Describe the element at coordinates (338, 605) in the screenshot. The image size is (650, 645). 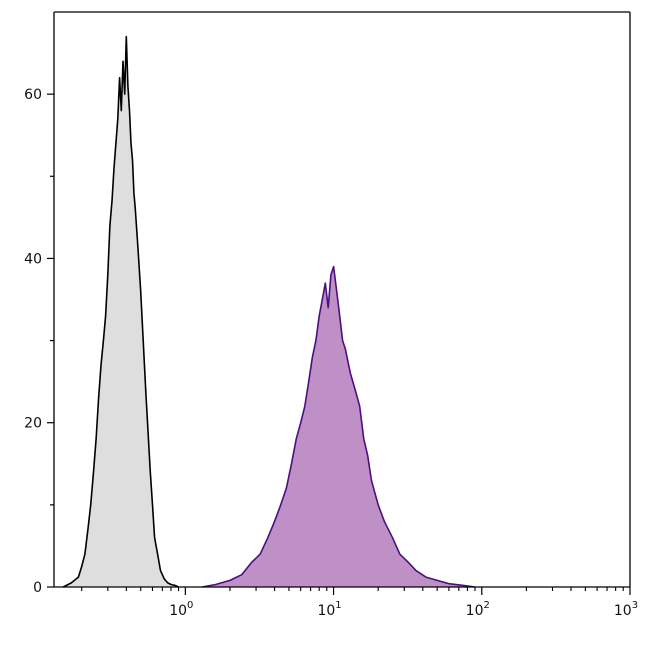
I see `x-tick-exponent: 1` at that location.